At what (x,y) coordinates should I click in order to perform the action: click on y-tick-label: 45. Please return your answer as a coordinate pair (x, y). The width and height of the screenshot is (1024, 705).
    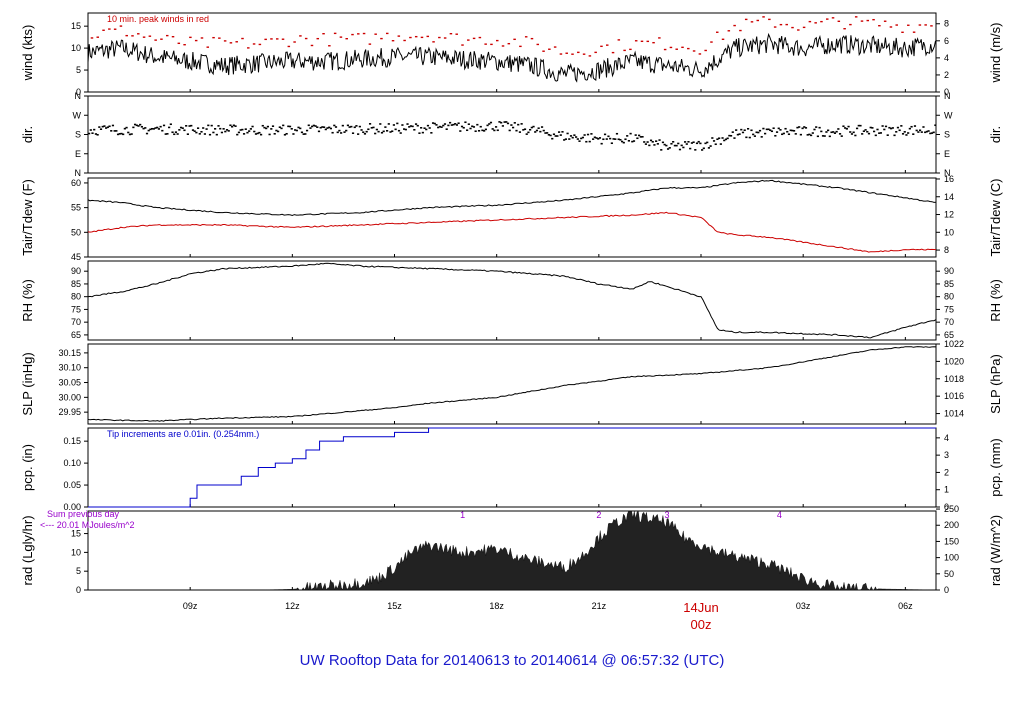
    Looking at the image, I should click on (76, 257).